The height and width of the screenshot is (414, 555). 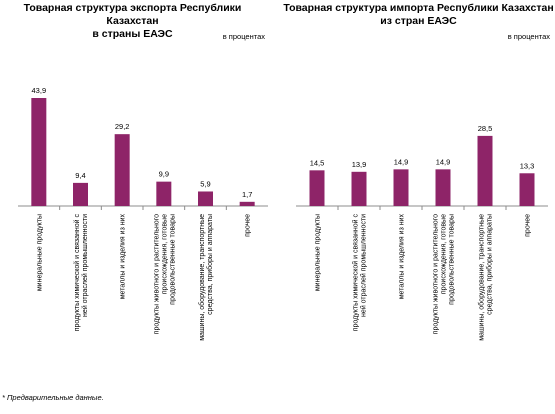 I want to click on export-category-label-line: средства, приборы и аппараты, so click(x=210, y=264).